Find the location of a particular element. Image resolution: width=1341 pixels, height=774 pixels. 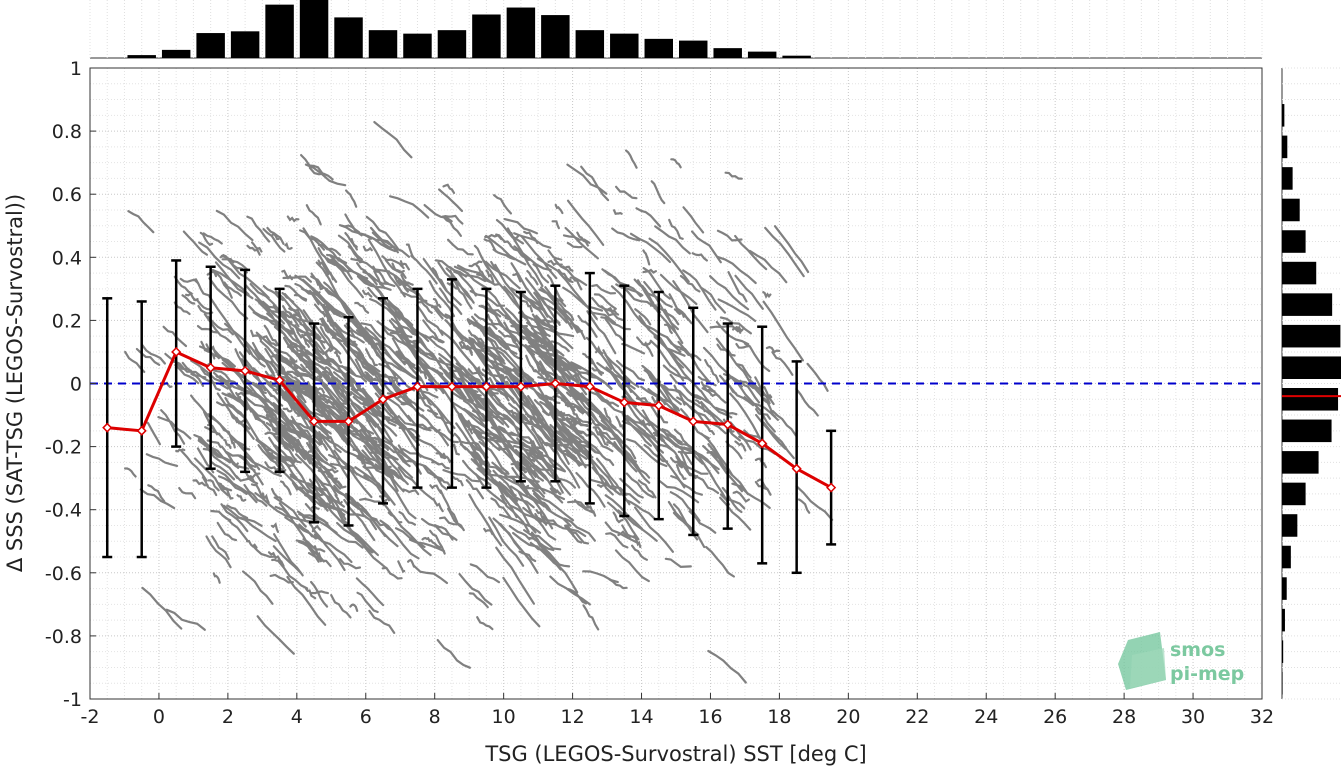

y-tick-label: -0.2 is located at coordinates (63, 448).